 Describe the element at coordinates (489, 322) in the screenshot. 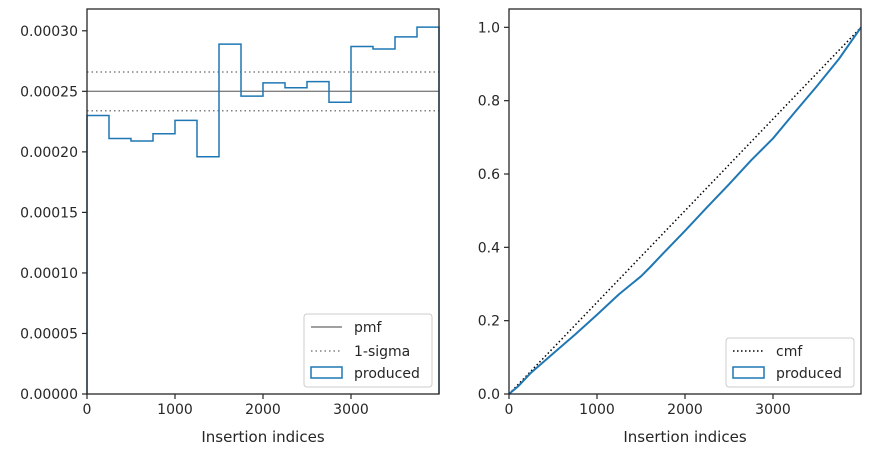

I see `y-tick-label: 0.2` at that location.